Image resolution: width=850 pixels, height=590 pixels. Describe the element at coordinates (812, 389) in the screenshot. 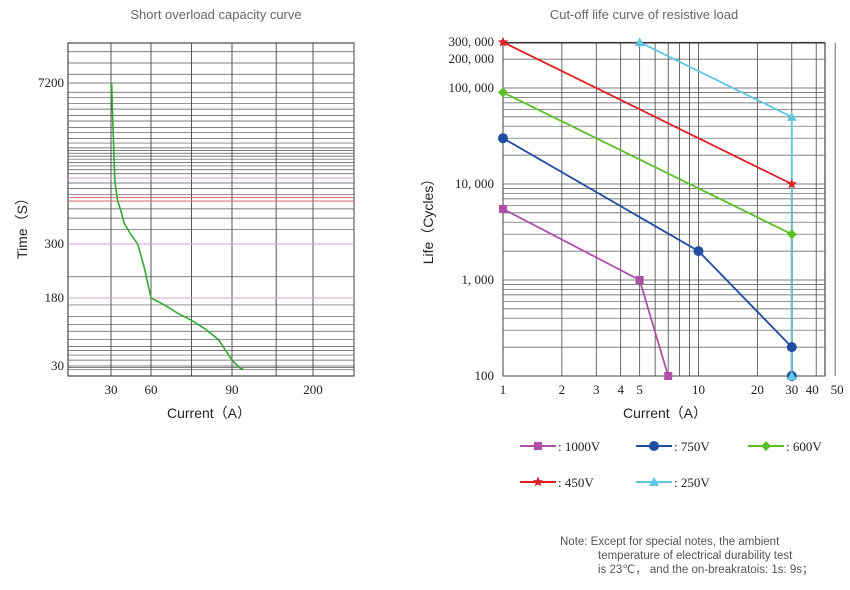

I see `right-x-tick-label: 40` at that location.